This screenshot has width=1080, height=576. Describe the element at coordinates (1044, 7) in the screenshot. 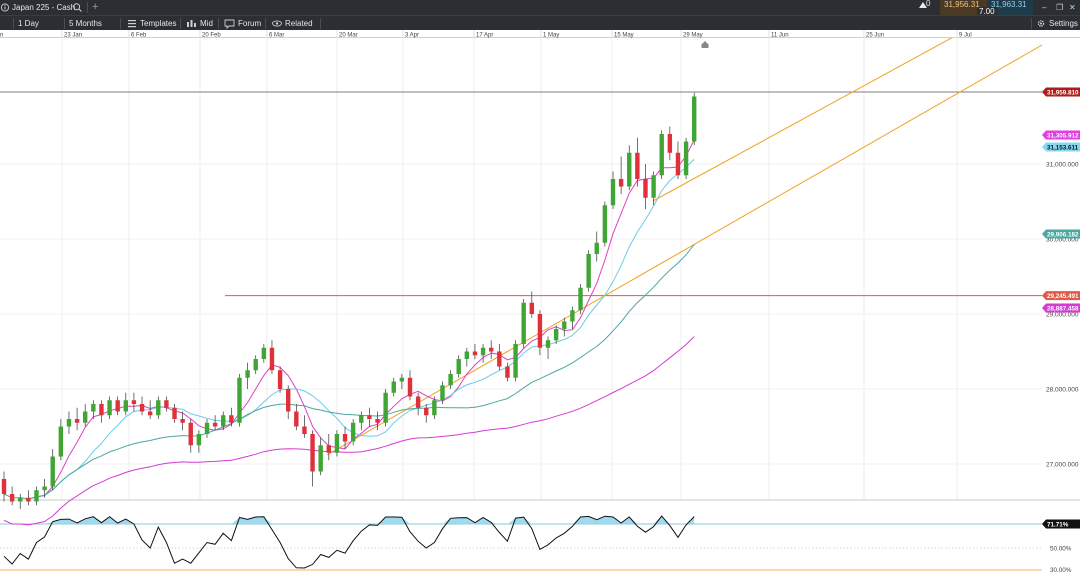

I see `minimize-button: –` at that location.